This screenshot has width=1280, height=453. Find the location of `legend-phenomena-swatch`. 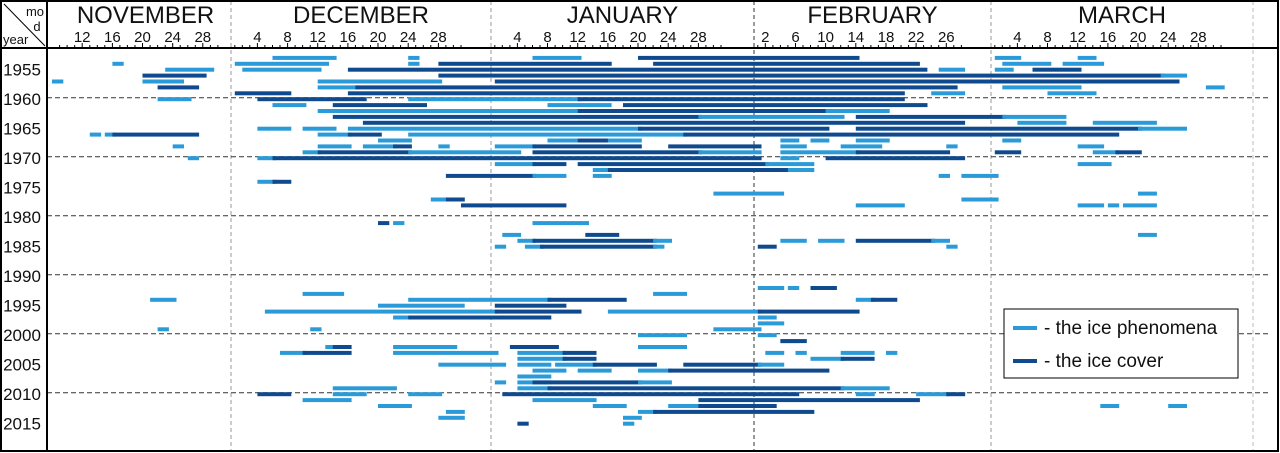

legend-phenomena-swatch is located at coordinates (1025, 328).